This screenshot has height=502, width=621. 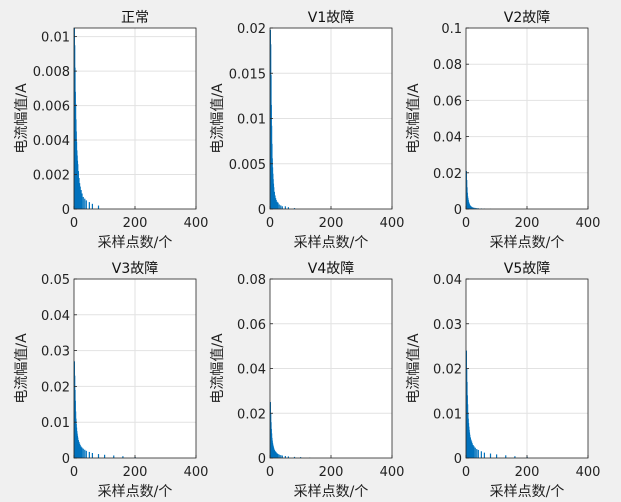 What do you see at coordinates (331, 269) in the screenshot?
I see `subplot-title: V4故障` at bounding box center [331, 269].